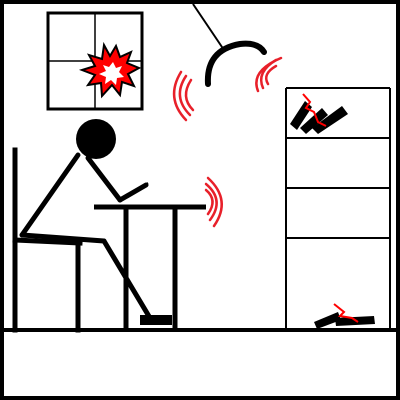 This screenshot has height=400, width=400. Describe the element at coordinates (47, 240) in the screenshot. I see `chair-icon` at that location.